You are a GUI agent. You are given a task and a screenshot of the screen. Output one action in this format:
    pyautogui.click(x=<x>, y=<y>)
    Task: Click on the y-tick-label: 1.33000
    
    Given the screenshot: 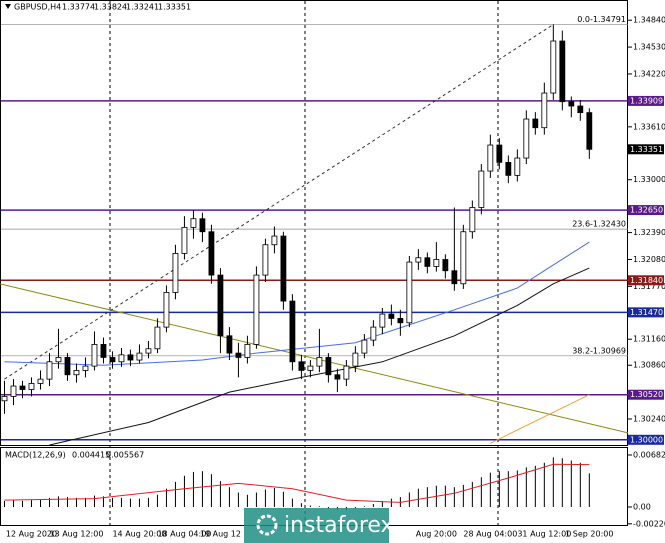 What is the action you would take?
    pyautogui.click(x=649, y=179)
    